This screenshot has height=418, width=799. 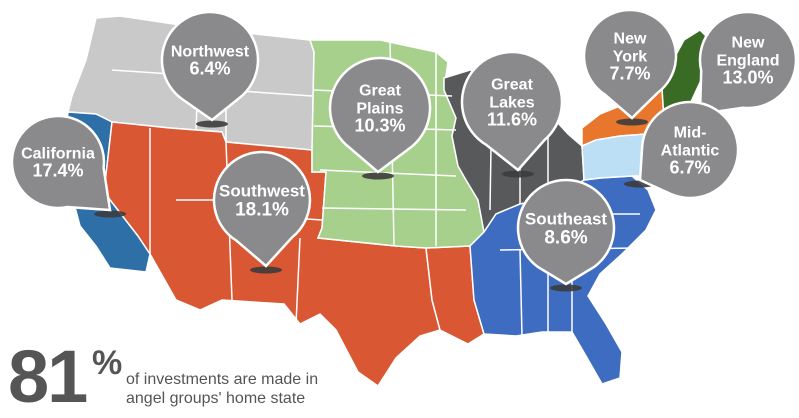 What do you see at coordinates (57, 171) in the screenshot?
I see `pin-value: 17.4%` at bounding box center [57, 171].